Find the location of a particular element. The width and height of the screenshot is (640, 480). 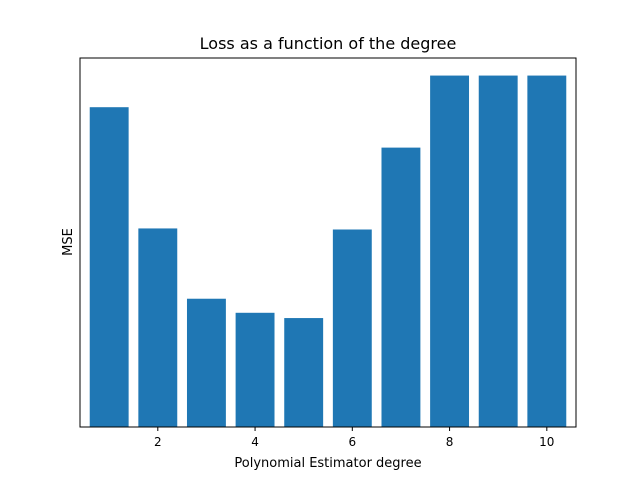

x-axis-label: Polynomial Estimator degree is located at coordinates (327, 463).